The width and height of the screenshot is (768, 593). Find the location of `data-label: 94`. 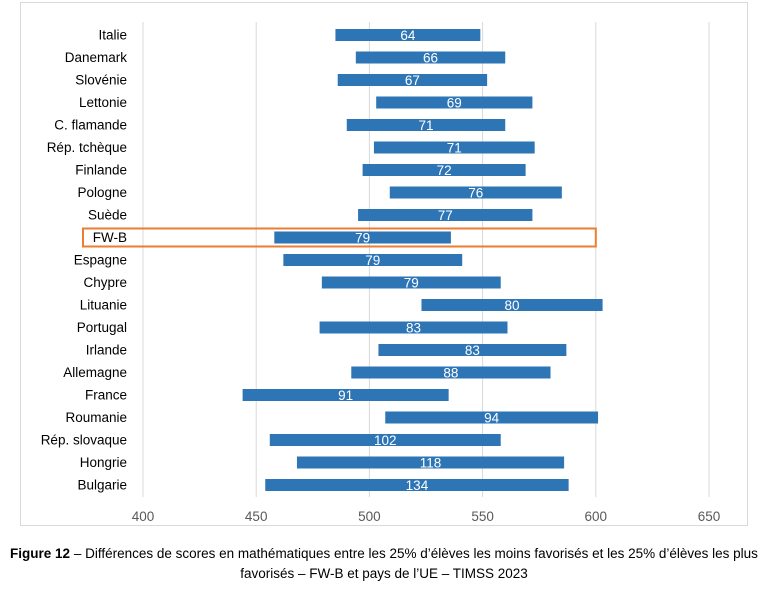

data-label: 94 is located at coordinates (492, 418).